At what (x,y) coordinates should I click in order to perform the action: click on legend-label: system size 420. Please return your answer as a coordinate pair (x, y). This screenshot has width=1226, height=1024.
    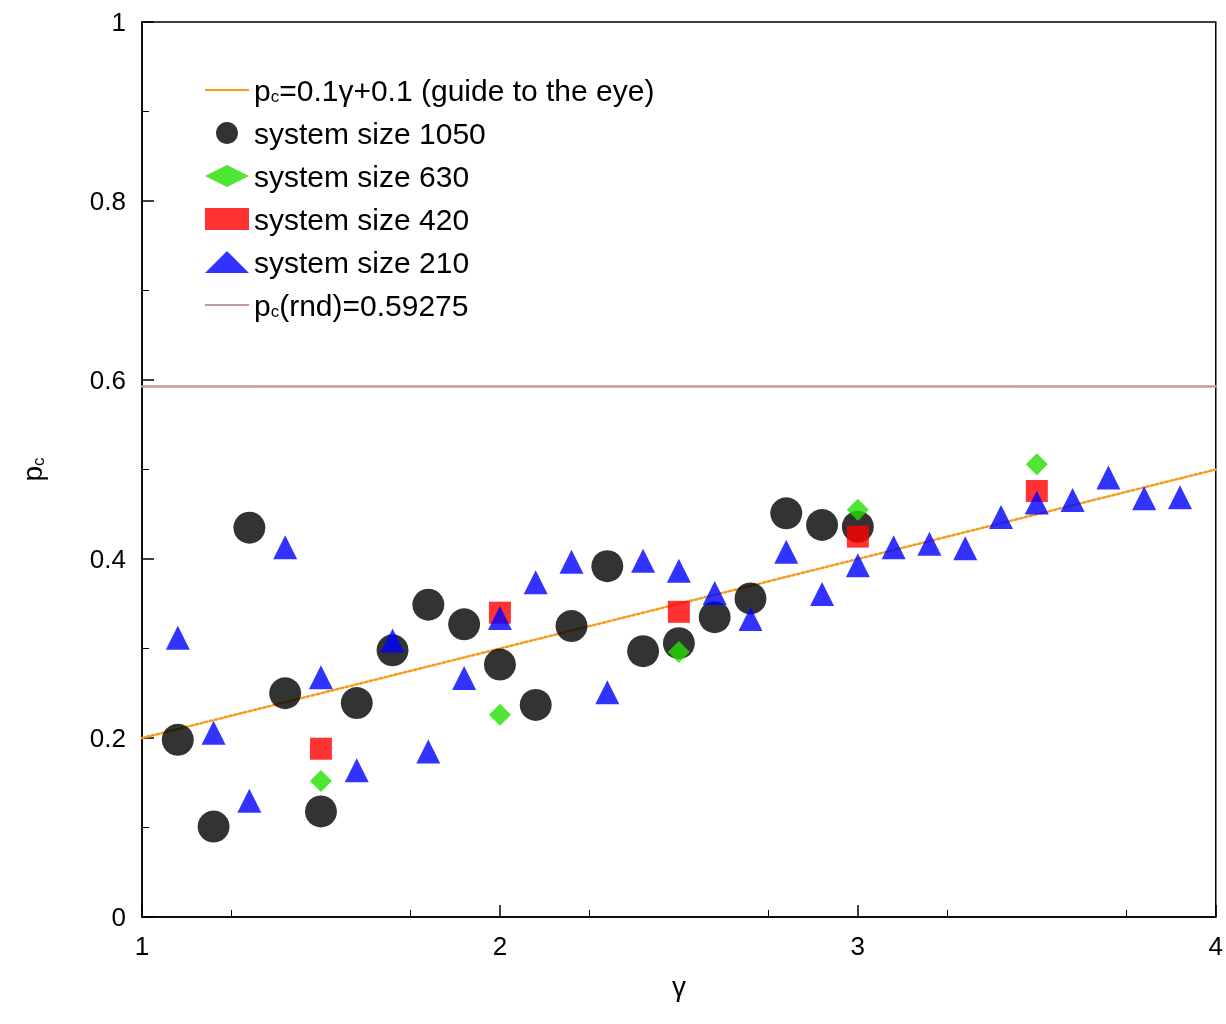
    Looking at the image, I should click on (362, 219).